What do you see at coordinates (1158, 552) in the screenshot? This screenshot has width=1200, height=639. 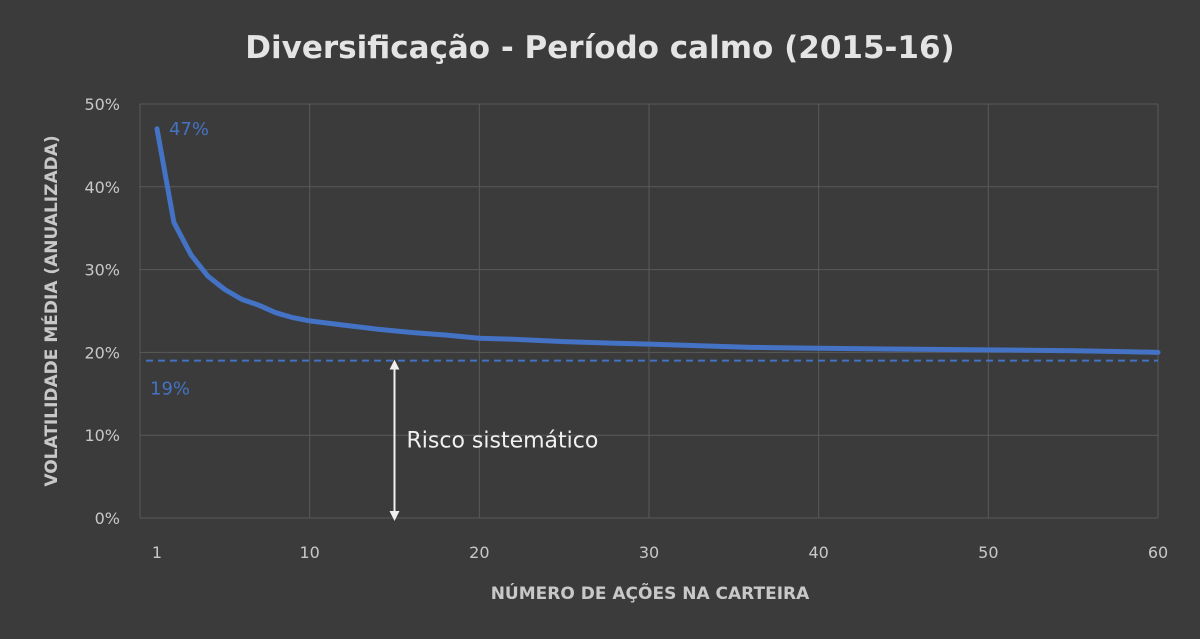 I see `x-tick-label: 60` at bounding box center [1158, 552].